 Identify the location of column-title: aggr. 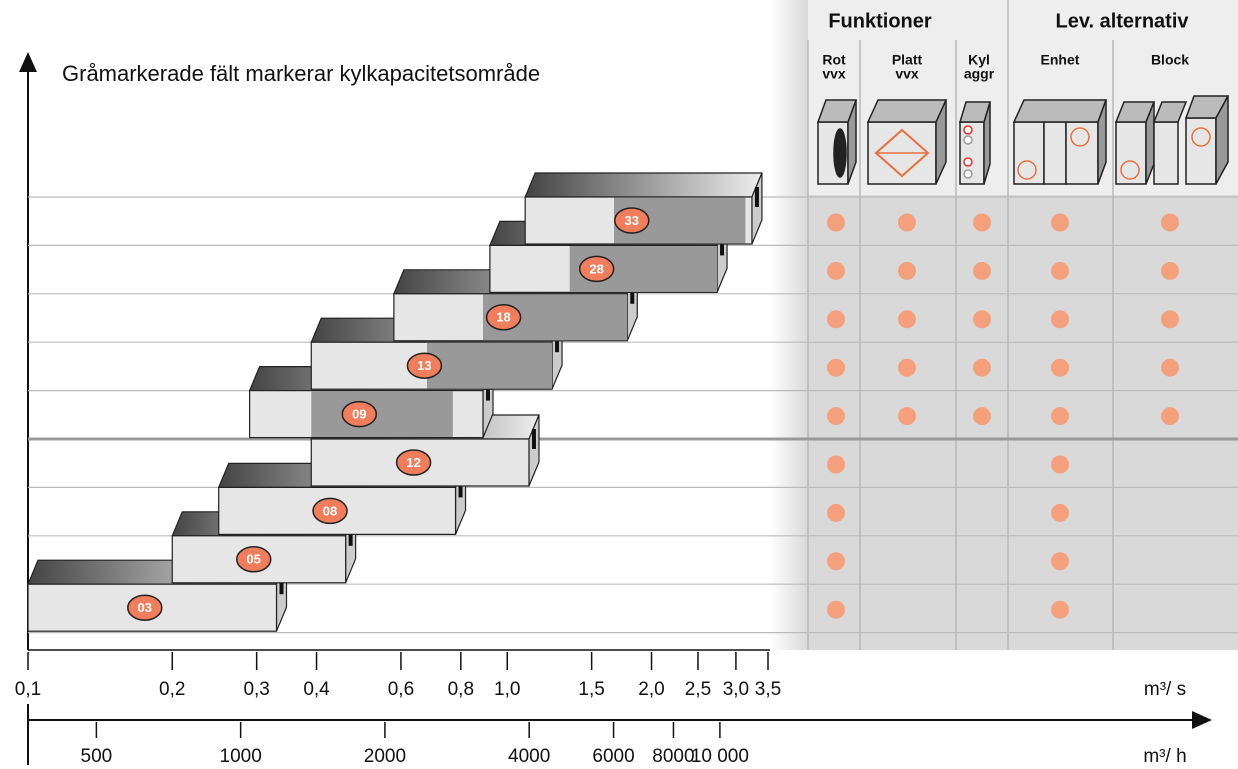
(979, 74).